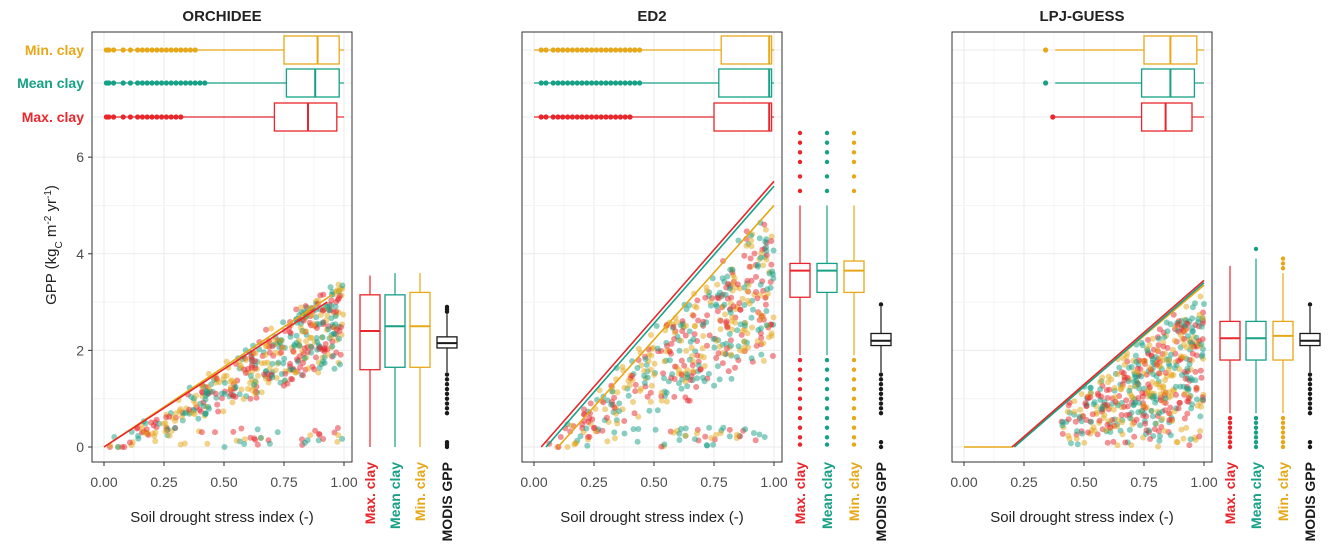 This screenshot has width=1328, height=560. What do you see at coordinates (881, 339) in the screenshot?
I see `gpp-box-iqr` at bounding box center [881, 339].